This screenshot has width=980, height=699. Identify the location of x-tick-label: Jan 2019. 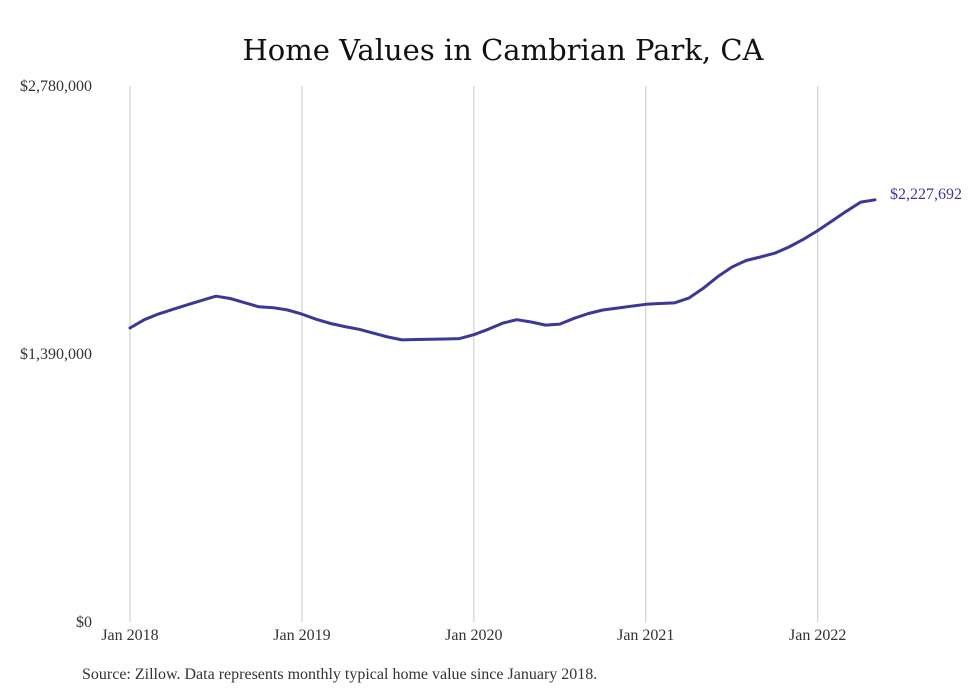
(301, 635).